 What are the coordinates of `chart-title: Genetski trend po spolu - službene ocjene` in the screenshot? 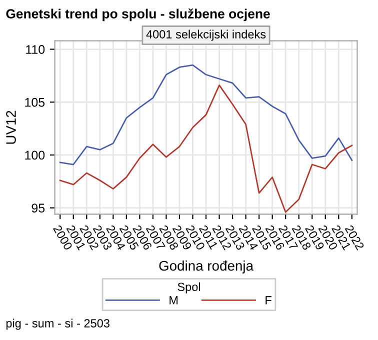 It's located at (138, 15).